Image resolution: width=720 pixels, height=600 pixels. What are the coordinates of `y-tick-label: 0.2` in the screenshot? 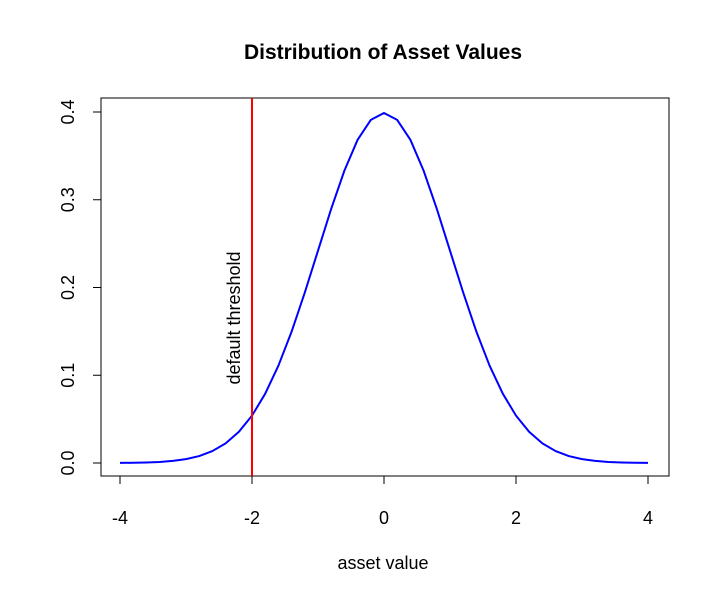 It's located at (68, 287).